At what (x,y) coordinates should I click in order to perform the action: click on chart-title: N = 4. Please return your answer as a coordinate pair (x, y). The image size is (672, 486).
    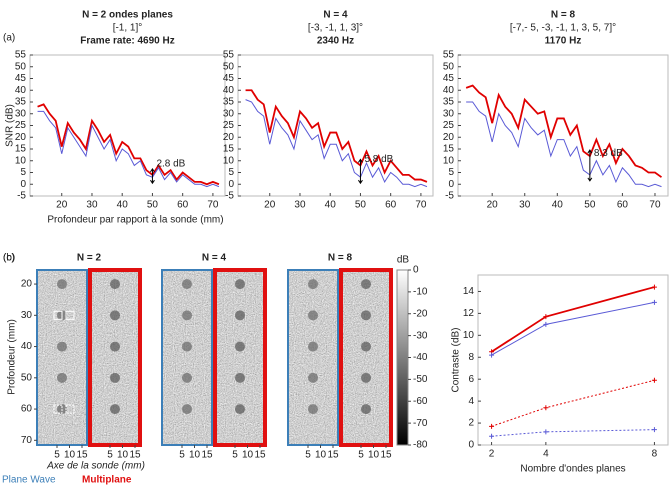
    Looking at the image, I should click on (335, 15).